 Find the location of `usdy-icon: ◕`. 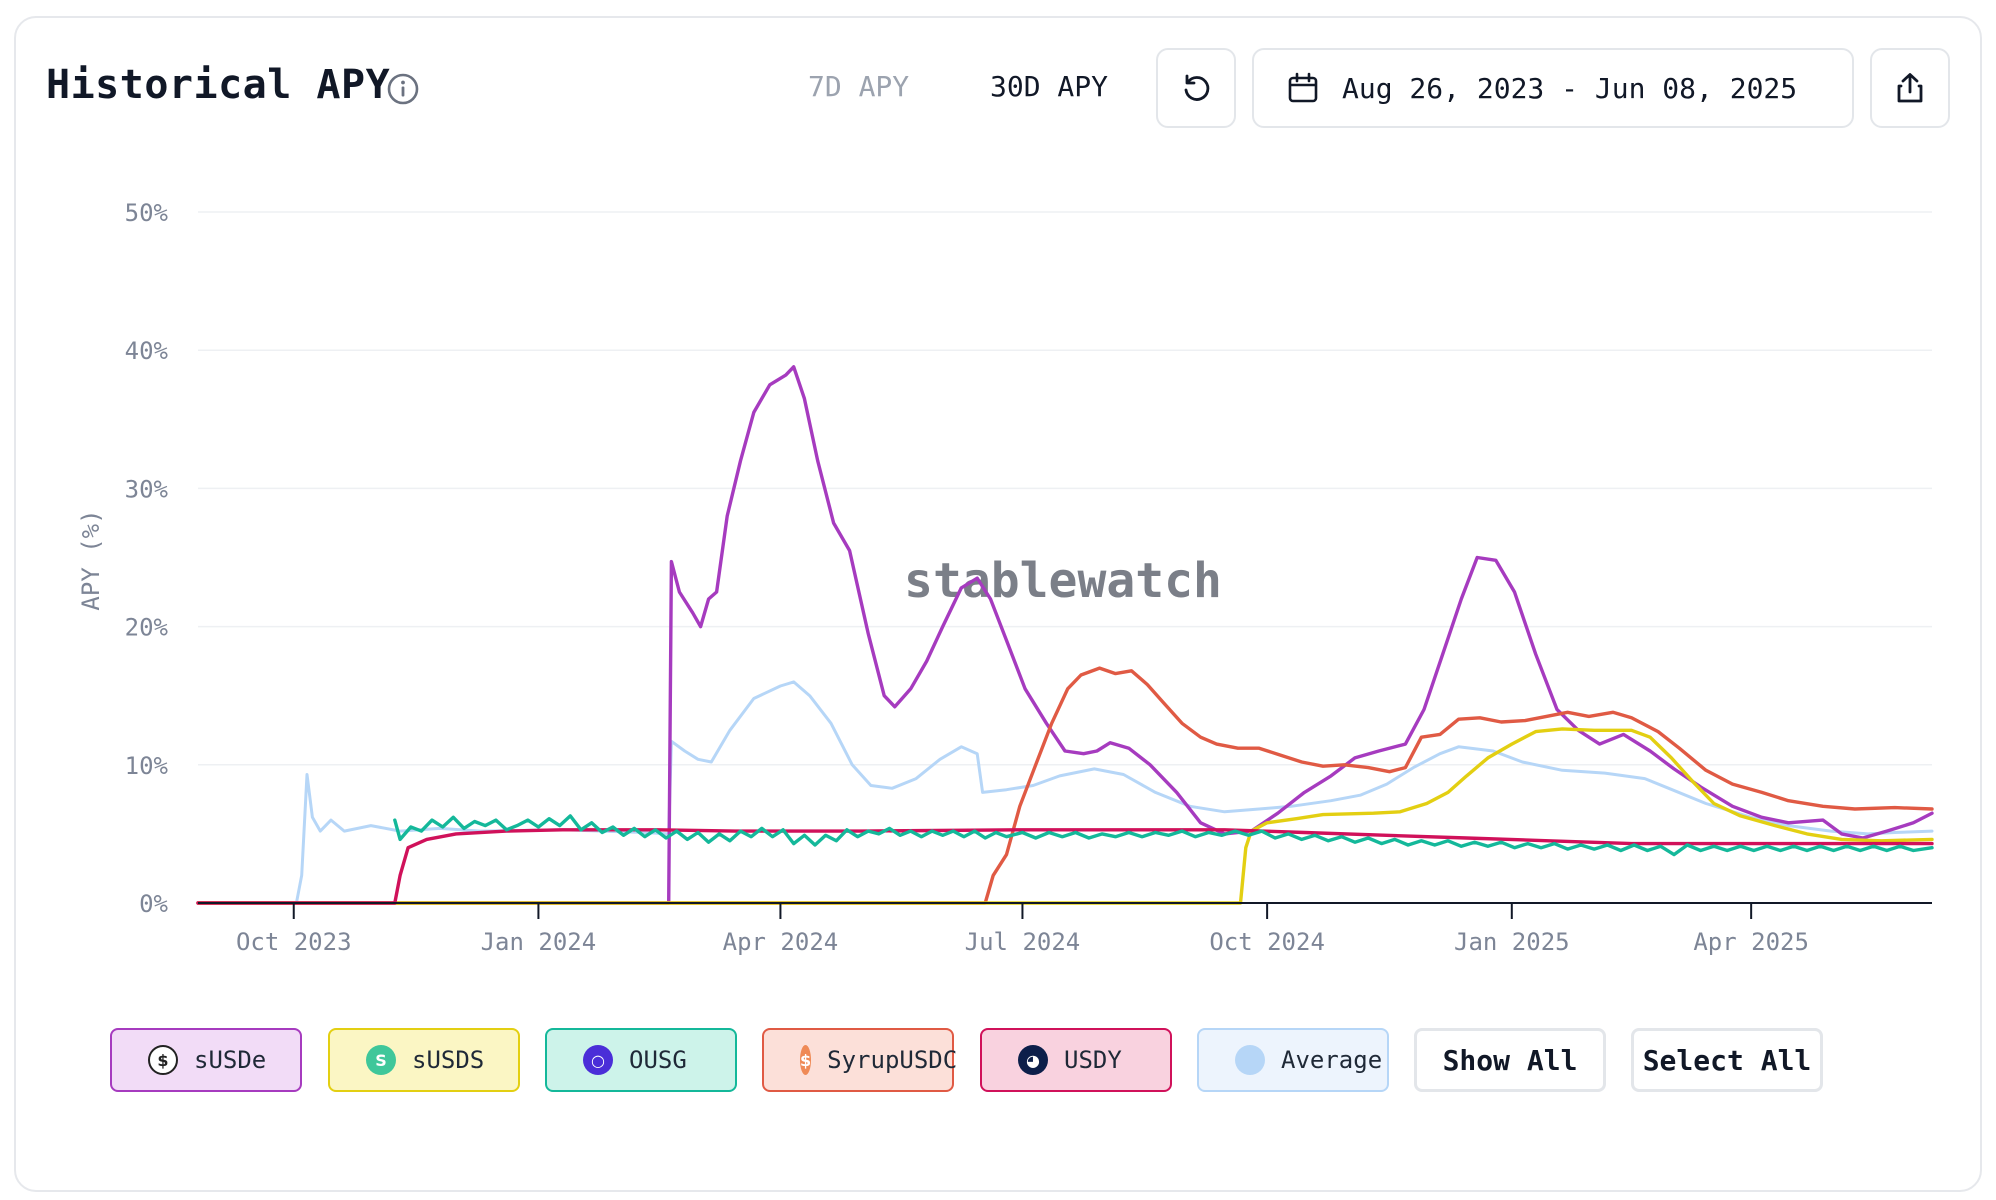

usdy-icon: ◕ is located at coordinates (1033, 1060).